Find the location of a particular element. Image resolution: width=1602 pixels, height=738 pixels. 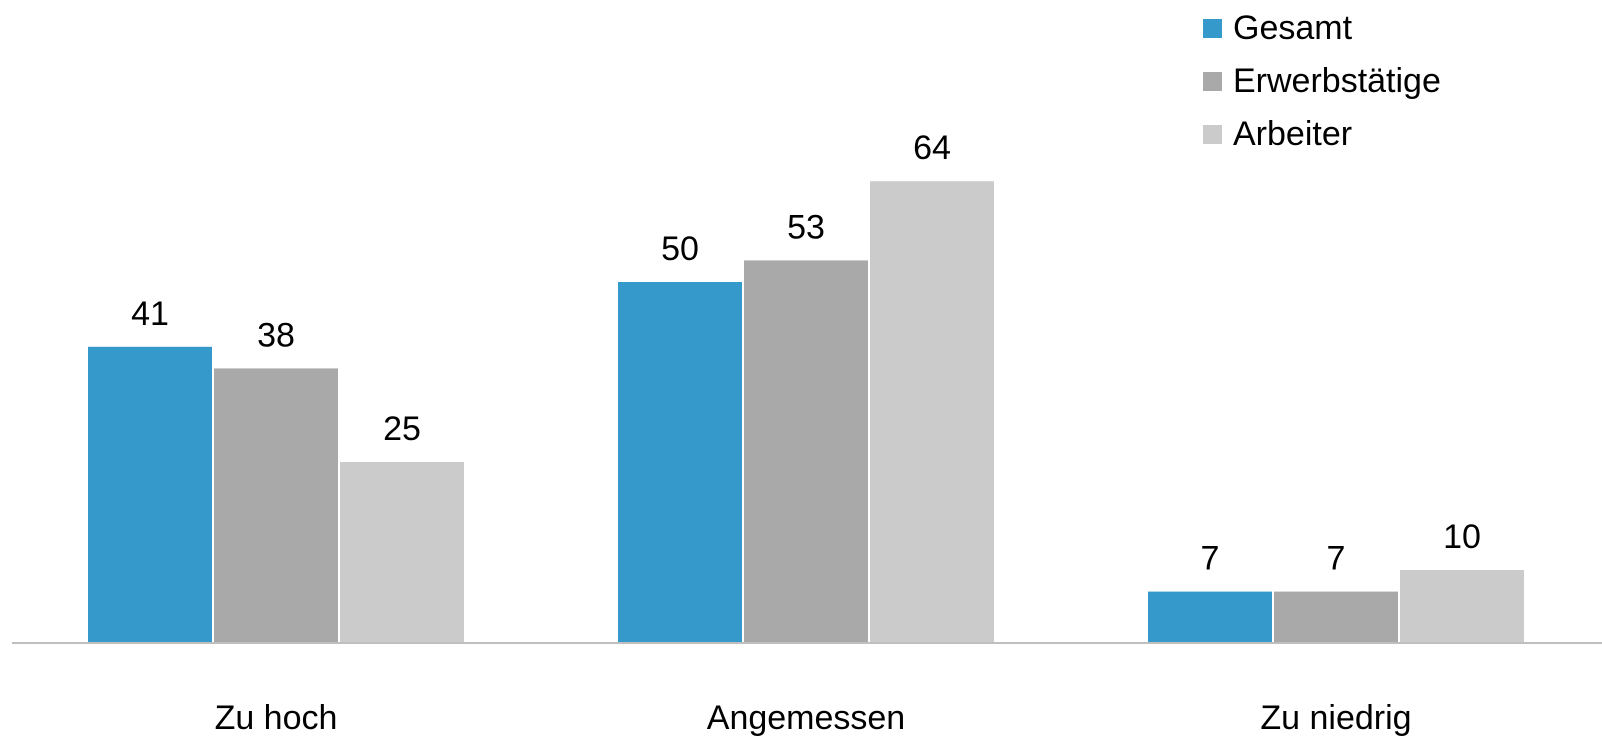

bar-angemessen-erwerbstaetige is located at coordinates (806, 451).